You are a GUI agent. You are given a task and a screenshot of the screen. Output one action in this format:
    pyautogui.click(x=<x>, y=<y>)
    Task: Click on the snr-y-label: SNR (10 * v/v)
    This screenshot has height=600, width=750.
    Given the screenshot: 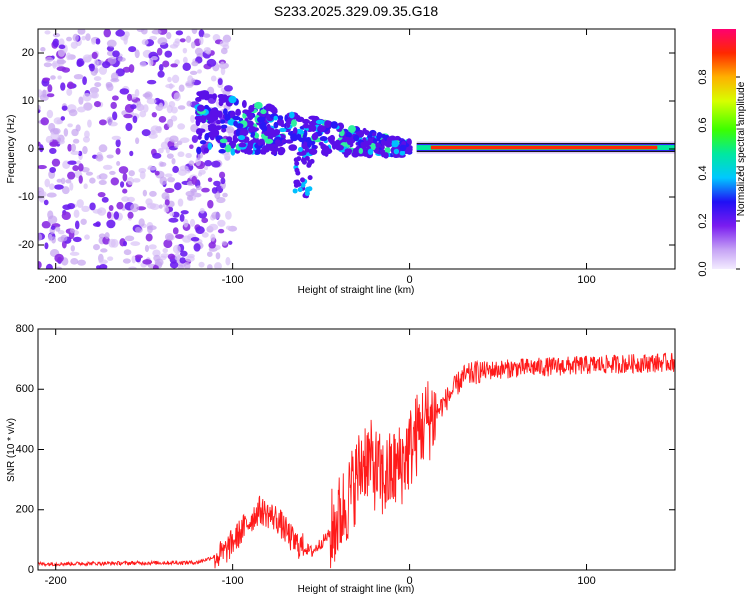 What is the action you would take?
    pyautogui.click(x=11, y=450)
    